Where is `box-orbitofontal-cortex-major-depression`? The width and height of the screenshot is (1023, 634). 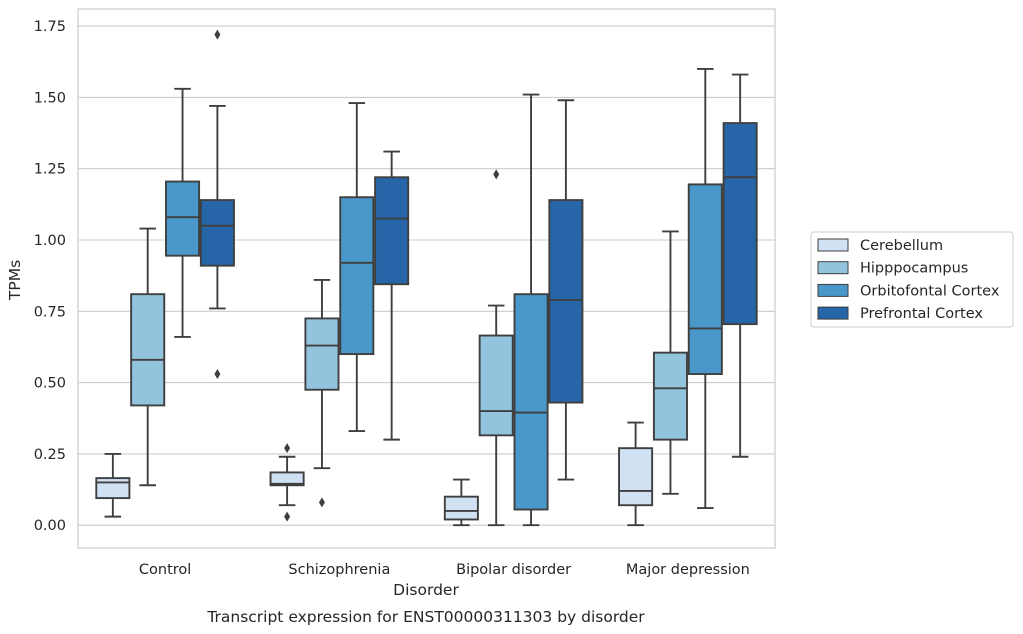 box-orbitofontal-cortex-major-depression is located at coordinates (705, 288).